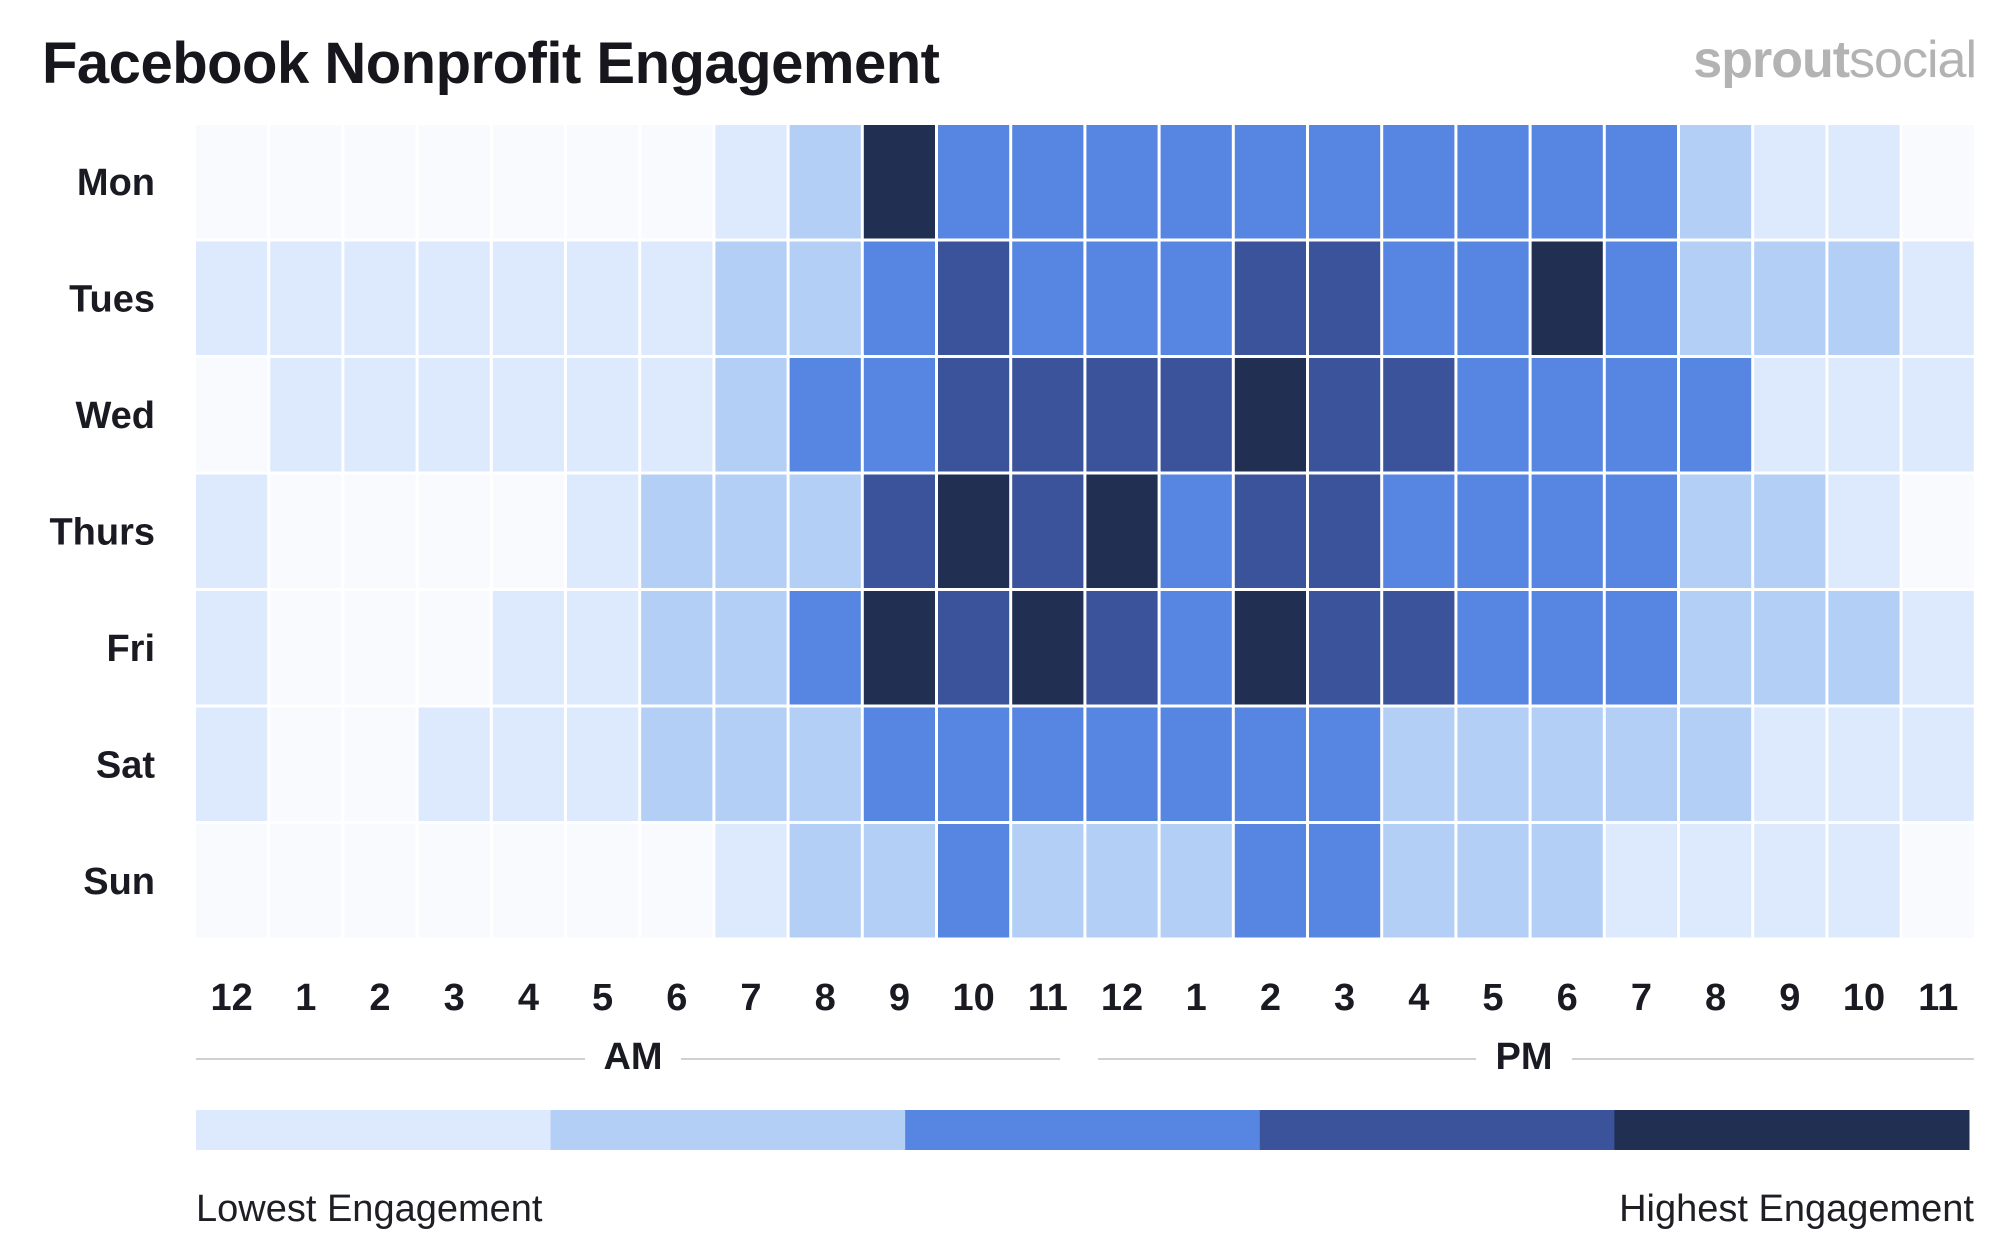 The width and height of the screenshot is (2006, 1255). What do you see at coordinates (130, 649) in the screenshot?
I see `row-label: Fri` at bounding box center [130, 649].